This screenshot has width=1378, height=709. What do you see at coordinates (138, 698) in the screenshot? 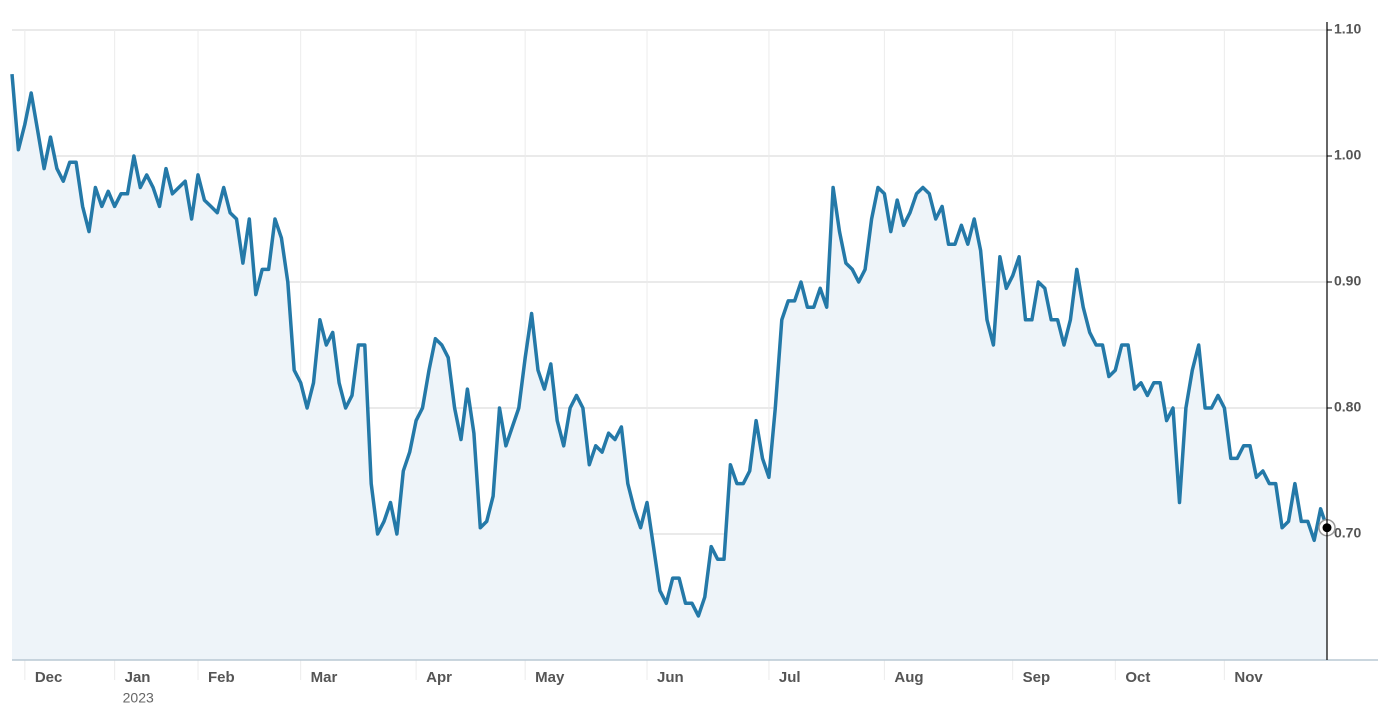
I see `x-sub-label: 2023` at bounding box center [138, 698].